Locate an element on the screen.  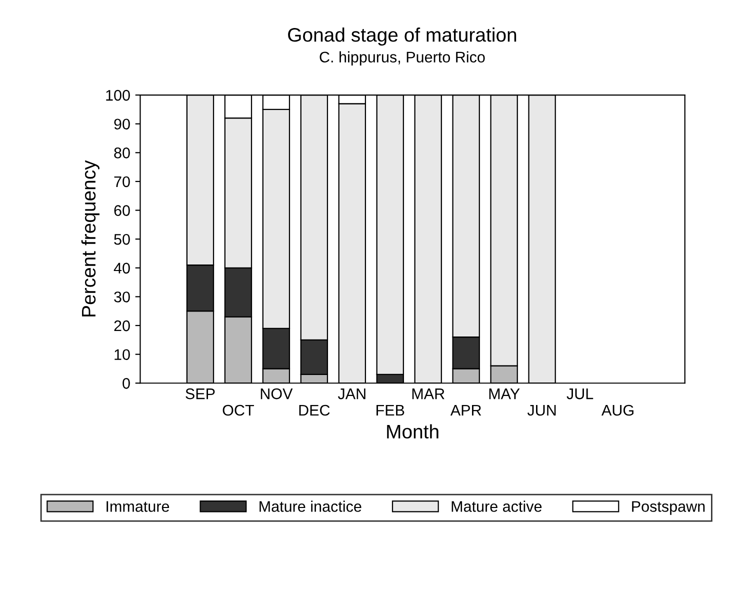
x-tick-label: SEP is located at coordinates (200, 394).